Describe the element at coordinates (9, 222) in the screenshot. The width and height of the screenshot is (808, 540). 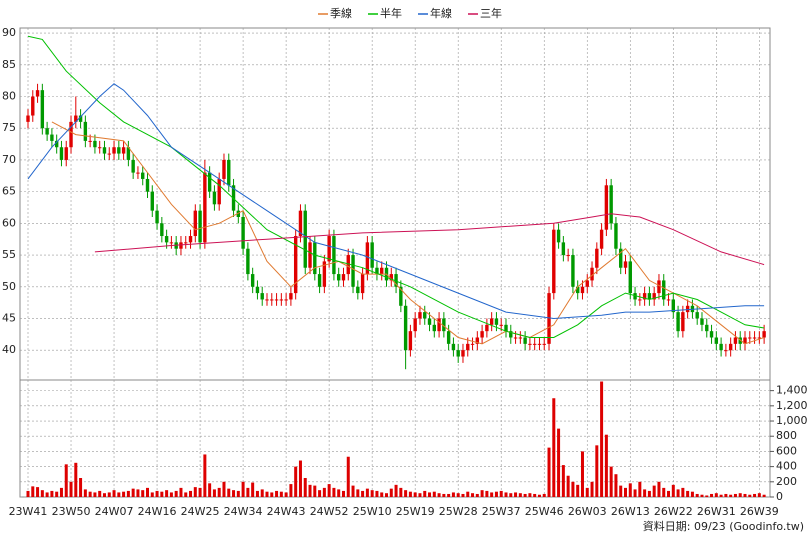
I see `y-tick-label: 60` at that location.